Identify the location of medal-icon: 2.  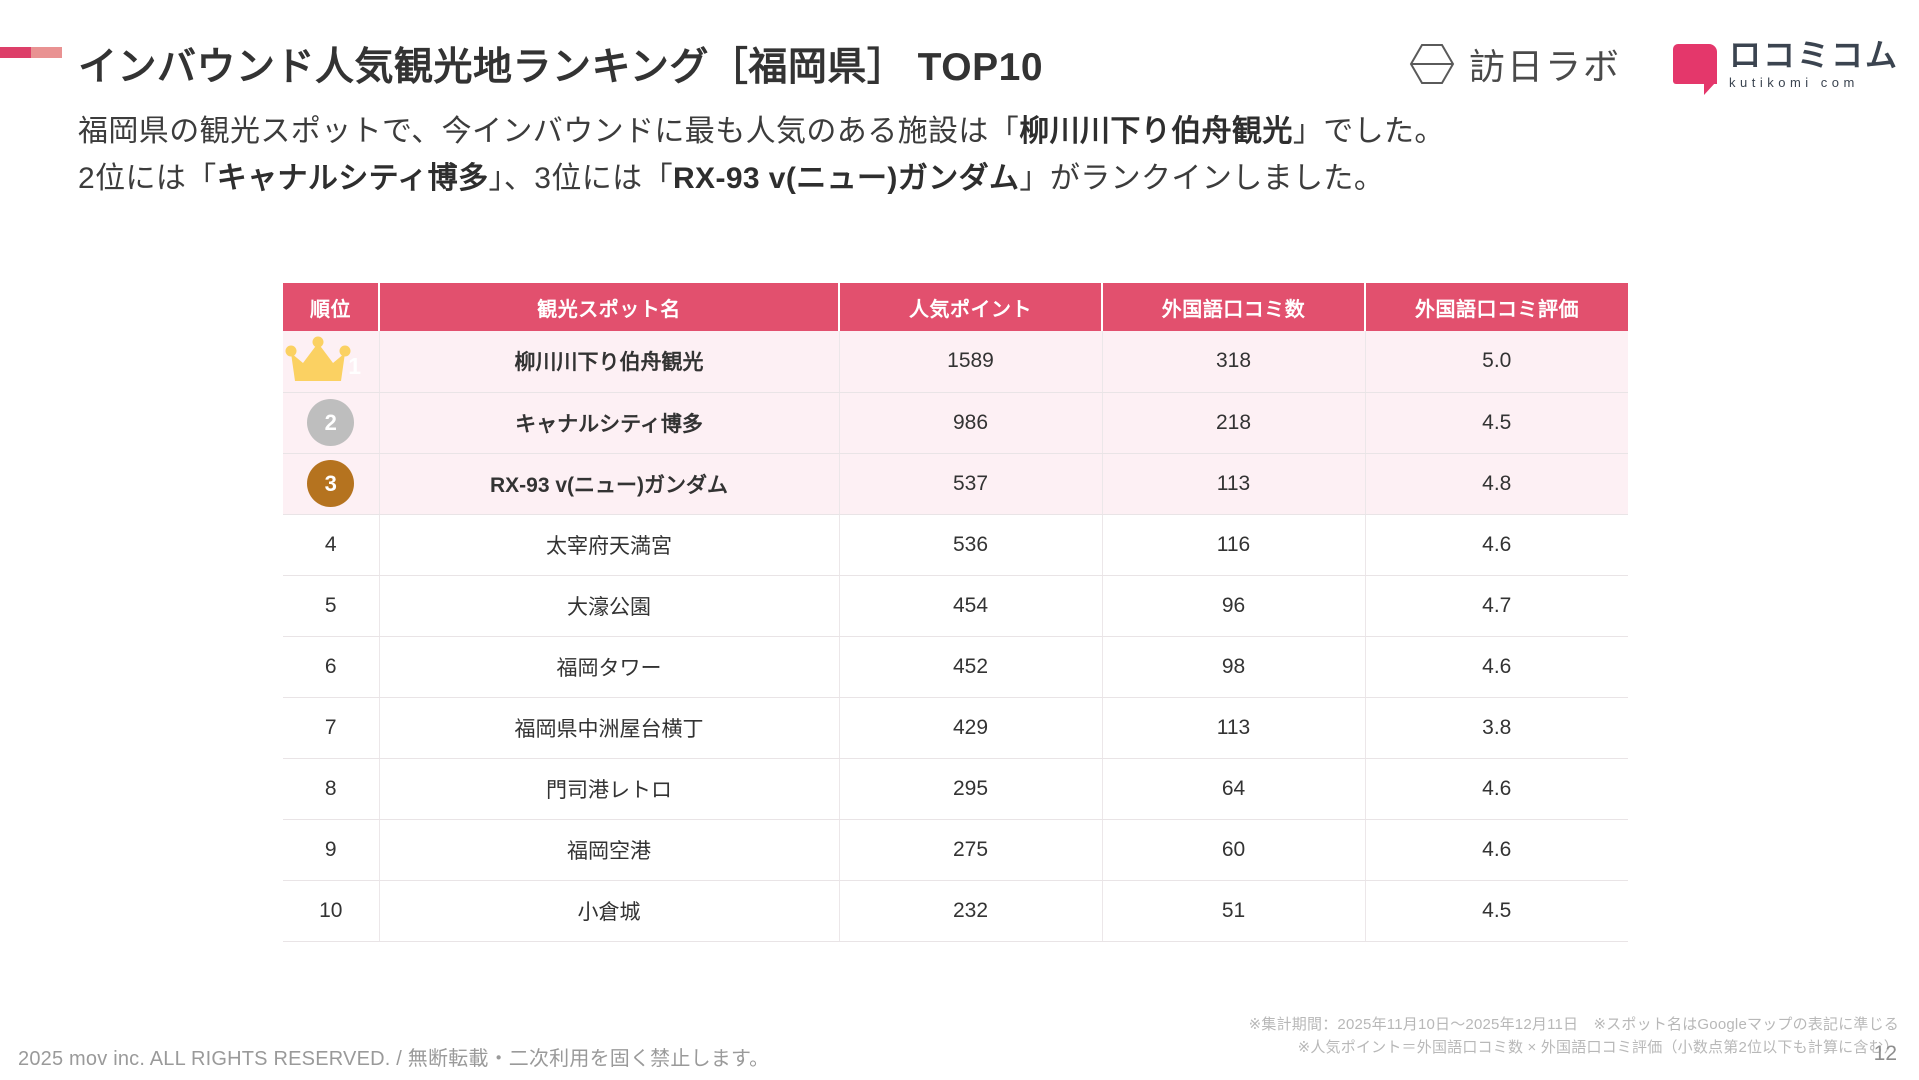
(331, 422).